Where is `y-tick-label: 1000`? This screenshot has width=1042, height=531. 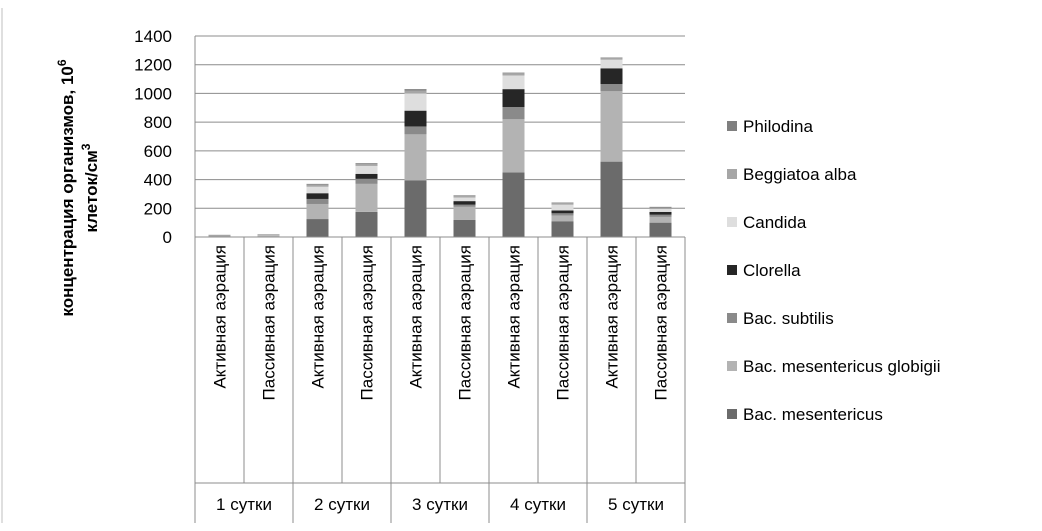
y-tick-label: 1000 is located at coordinates (153, 93).